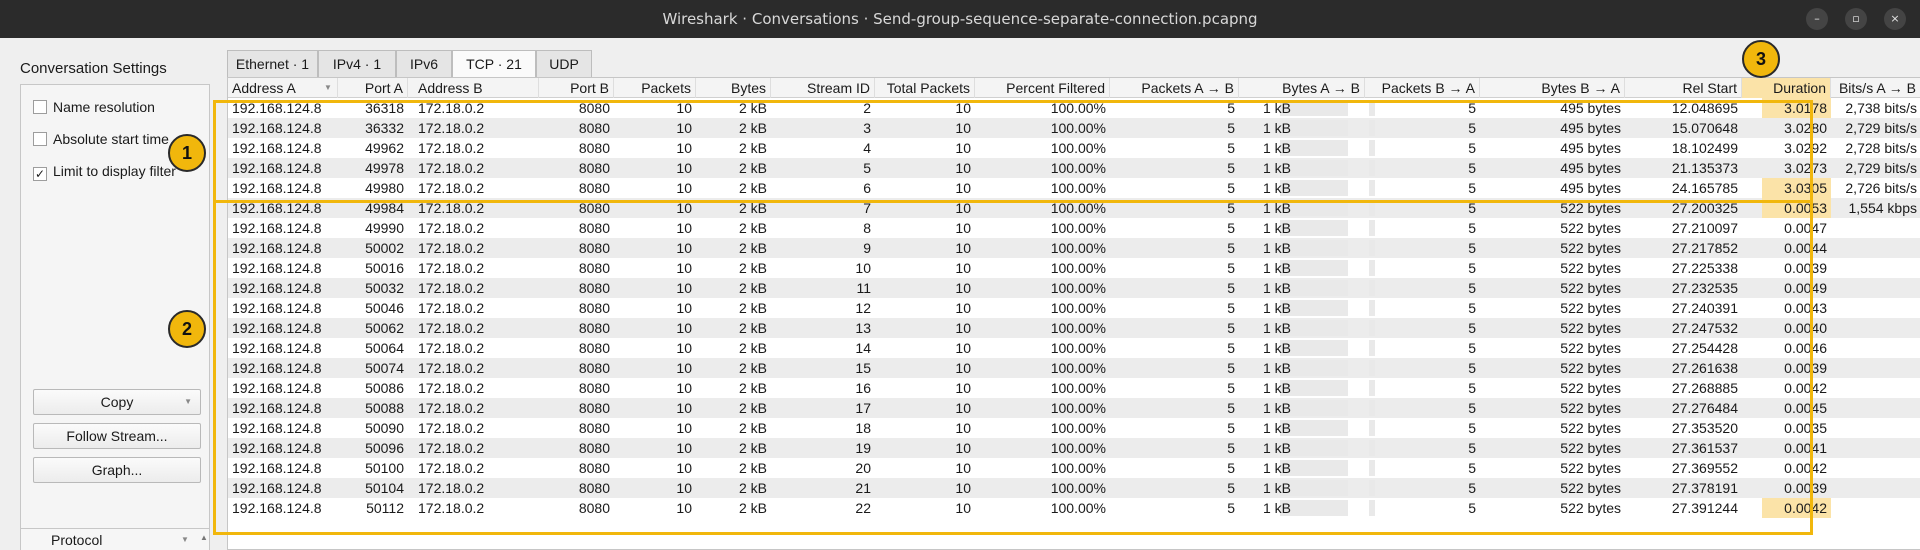 This screenshot has width=1920, height=550. I want to click on table-cell, so click(1875, 348).